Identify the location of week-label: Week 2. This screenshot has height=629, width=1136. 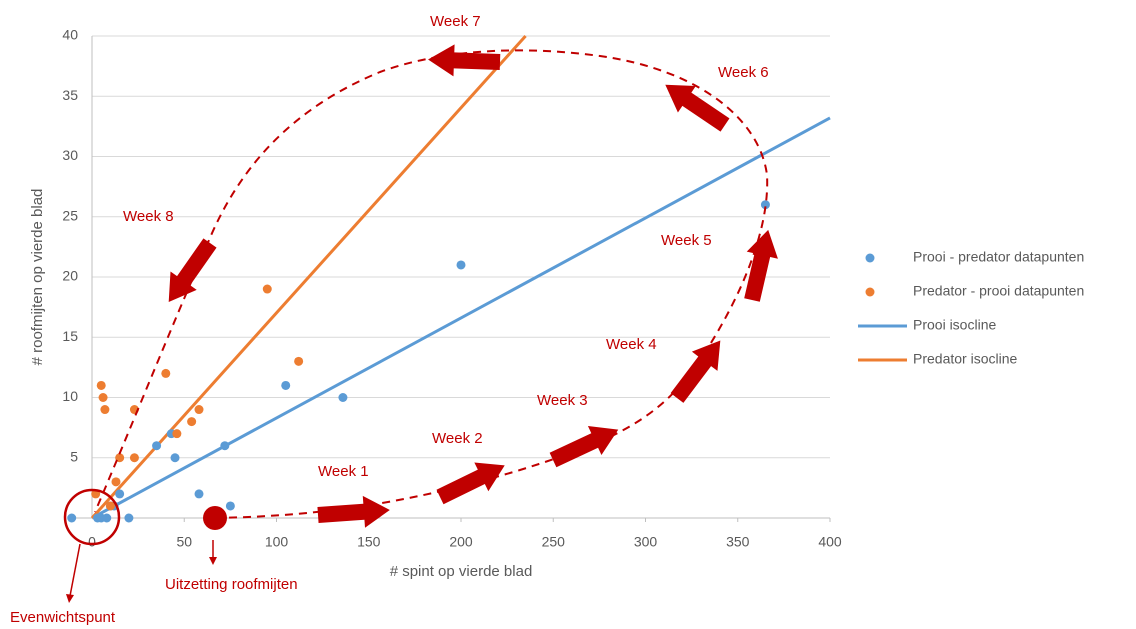
(457, 438).